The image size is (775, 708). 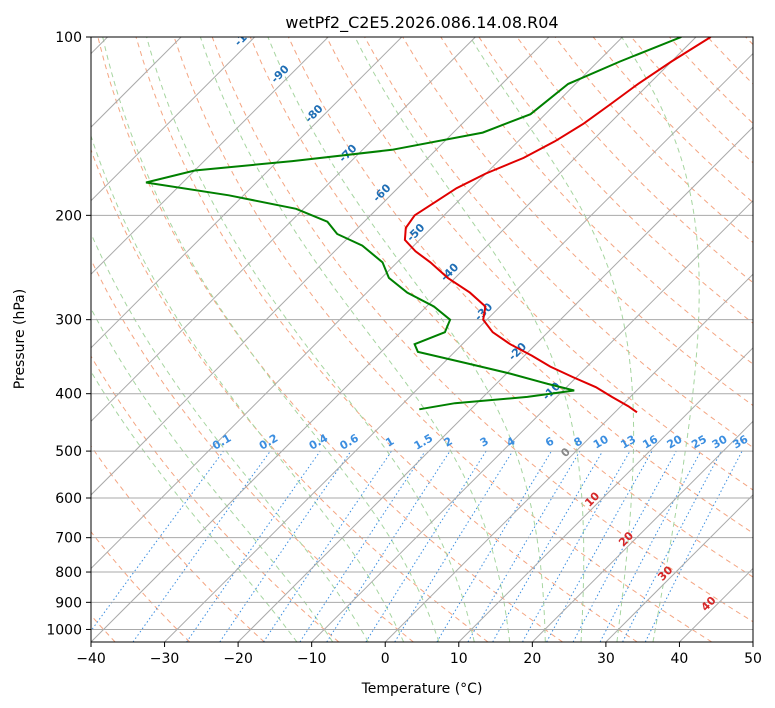 I want to click on x-tick-label: −40, so click(x=91, y=659).